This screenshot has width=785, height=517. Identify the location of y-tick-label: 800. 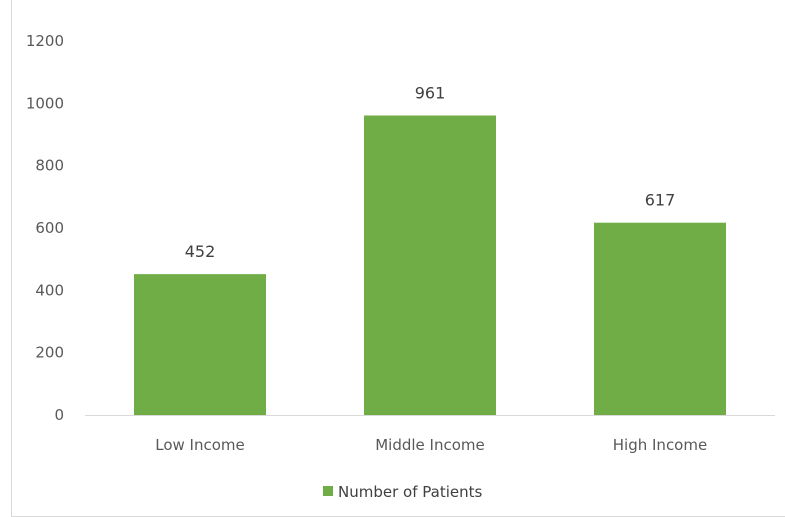
(49, 166).